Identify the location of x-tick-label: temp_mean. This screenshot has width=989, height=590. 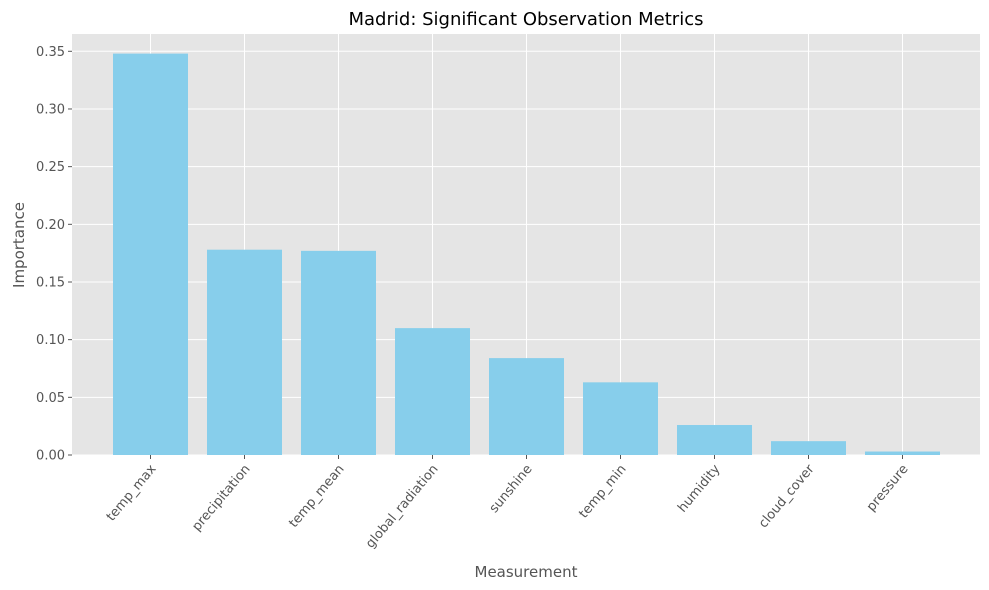
(316, 496).